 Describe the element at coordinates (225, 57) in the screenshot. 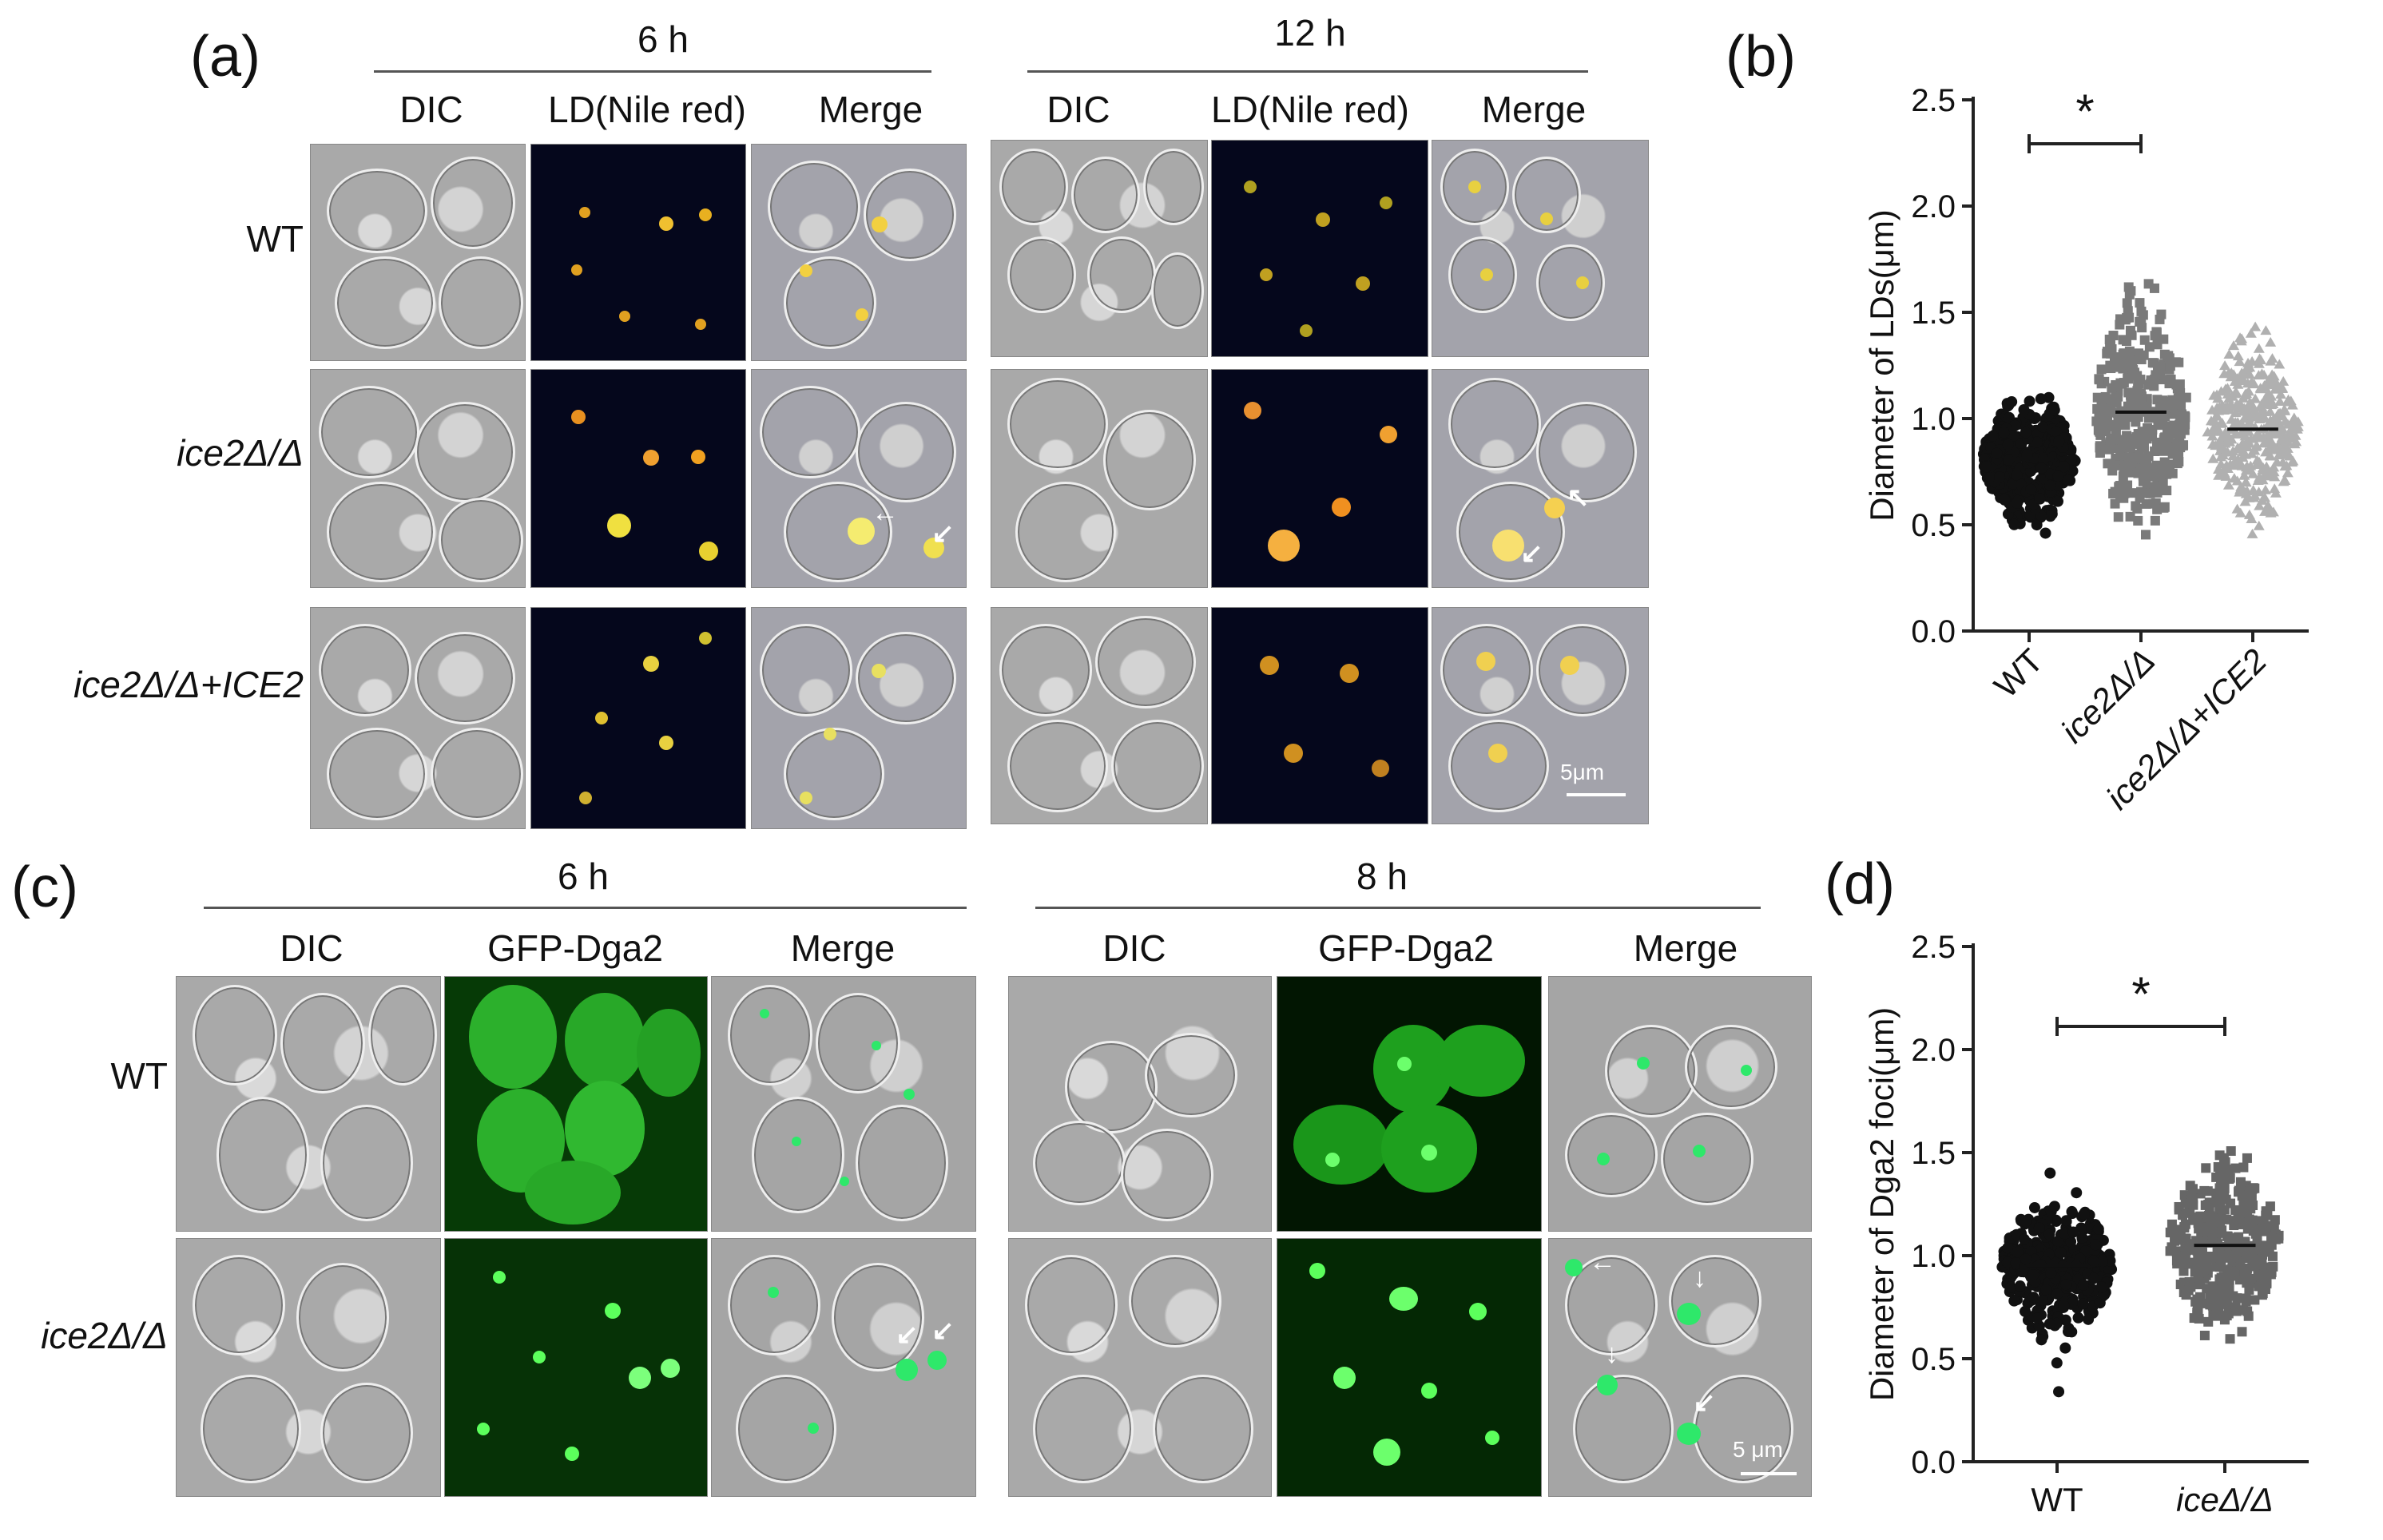

I see `panel-a-letter: (a)` at that location.